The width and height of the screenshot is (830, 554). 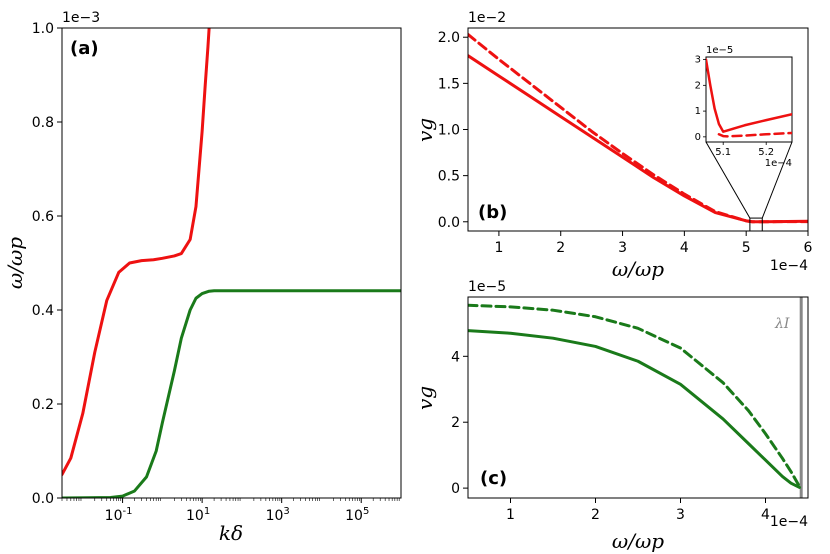 What do you see at coordinates (698, 60) in the screenshot?
I see `inset-ytick-label: 3` at bounding box center [698, 60].